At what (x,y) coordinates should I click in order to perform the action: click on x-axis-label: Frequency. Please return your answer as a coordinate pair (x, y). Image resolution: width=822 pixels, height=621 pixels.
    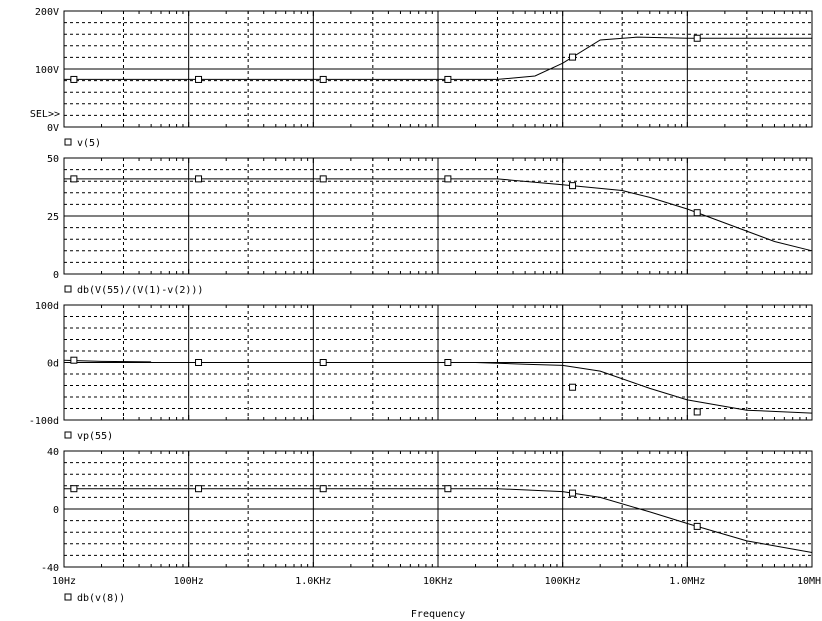
    Looking at the image, I should click on (438, 614).